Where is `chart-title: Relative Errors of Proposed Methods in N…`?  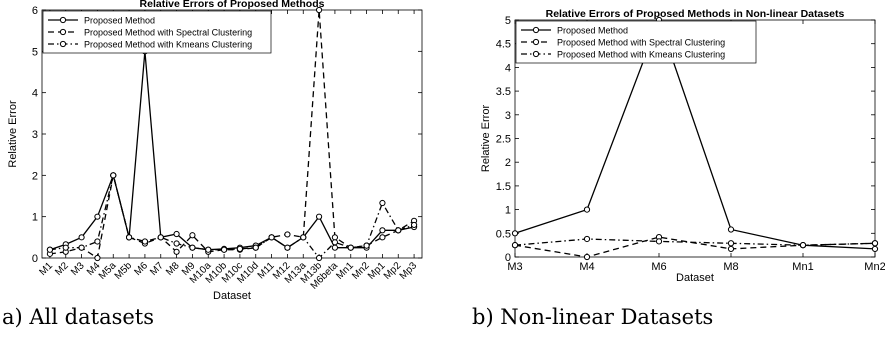
chart-title: Relative Errors of Proposed Methods in N… is located at coordinates (695, 14).